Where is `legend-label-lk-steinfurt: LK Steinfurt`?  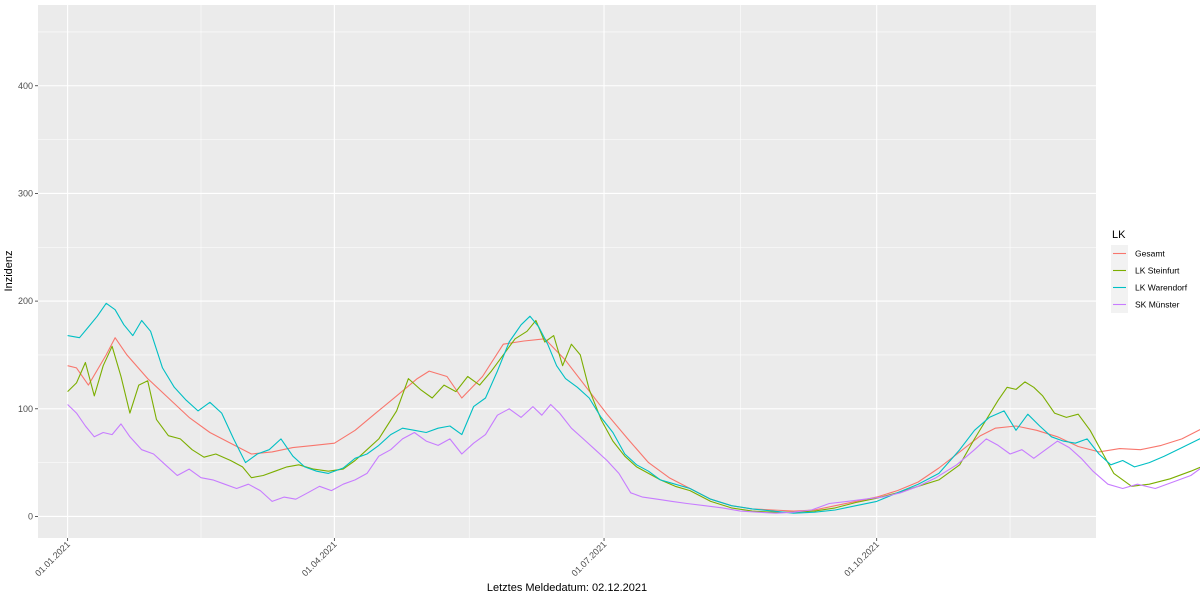 legend-label-lk-steinfurt: LK Steinfurt is located at coordinates (1157, 271).